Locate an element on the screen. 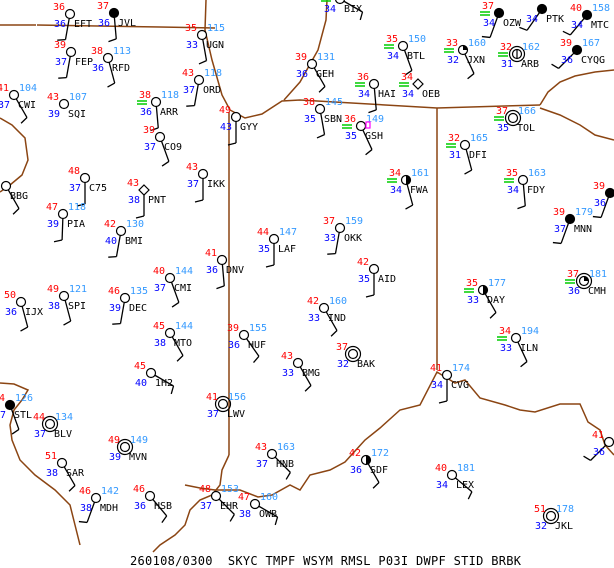 The width and height of the screenshot is (614, 568). sea-level-pressure: 121 is located at coordinates (78, 289).